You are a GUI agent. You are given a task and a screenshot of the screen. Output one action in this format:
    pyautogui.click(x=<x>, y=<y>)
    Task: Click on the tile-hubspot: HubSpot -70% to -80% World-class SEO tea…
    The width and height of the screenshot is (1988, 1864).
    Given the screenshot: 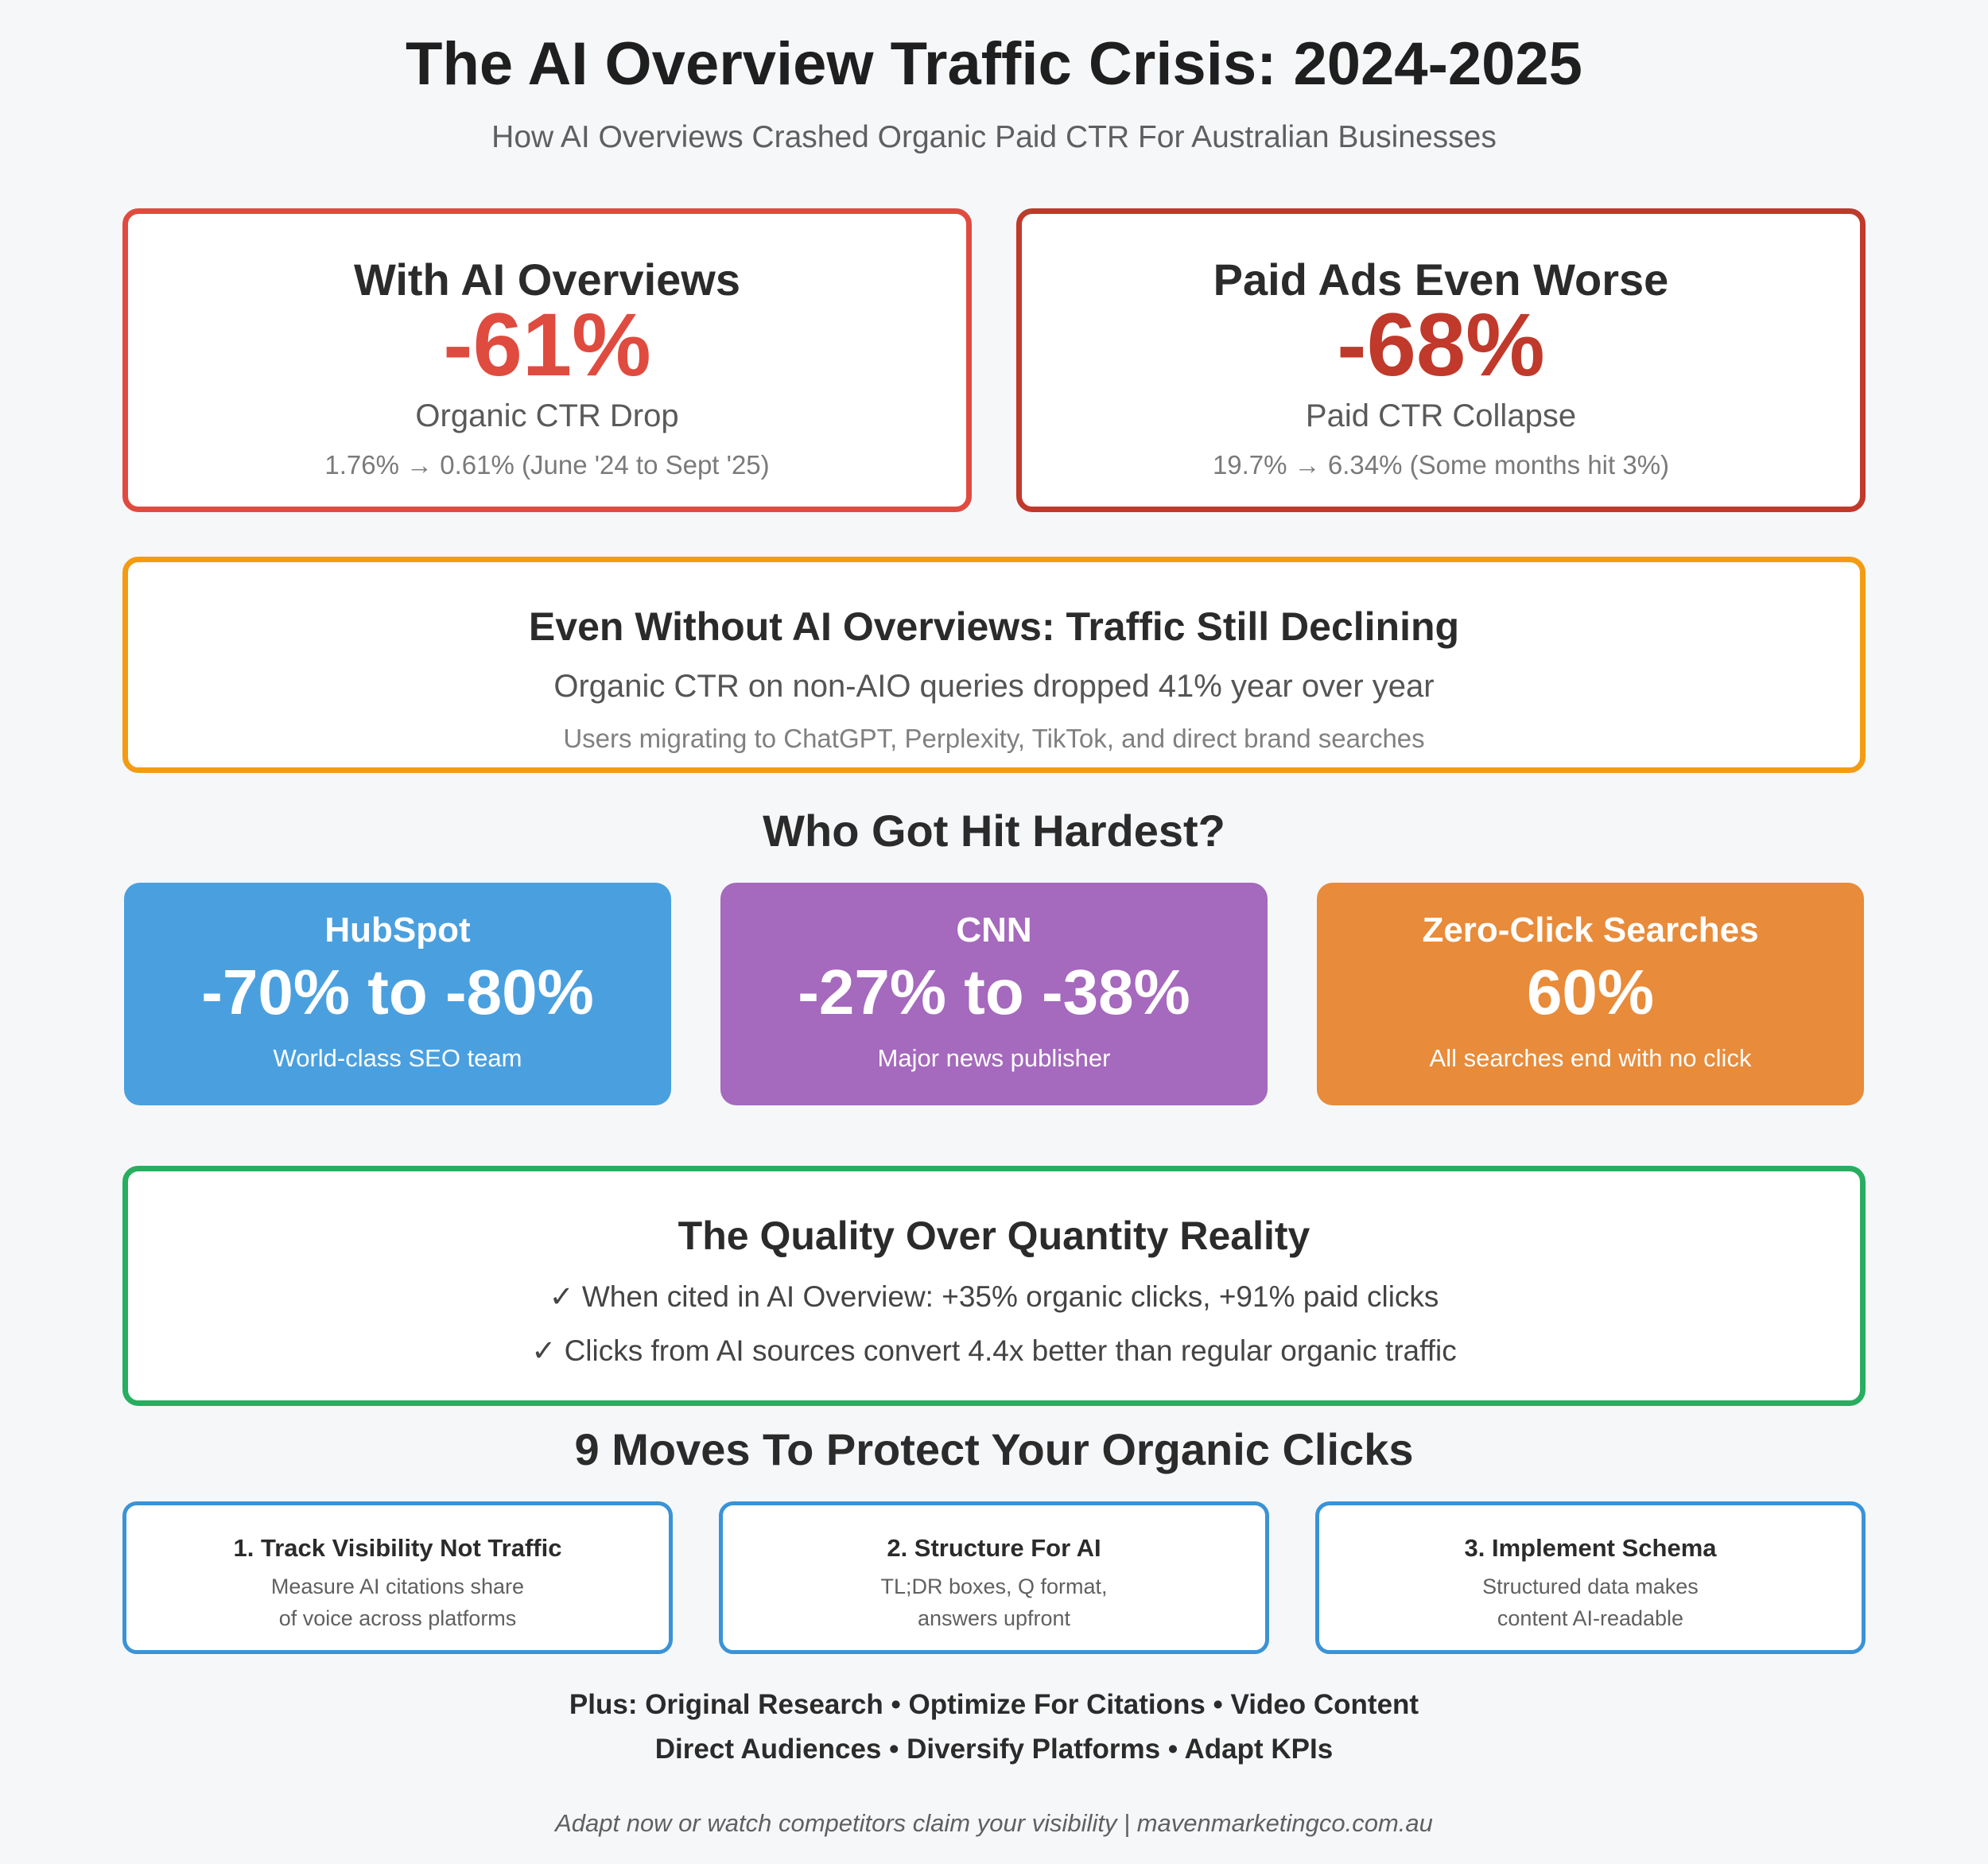 What is the action you would take?
    pyautogui.click(x=397, y=994)
    